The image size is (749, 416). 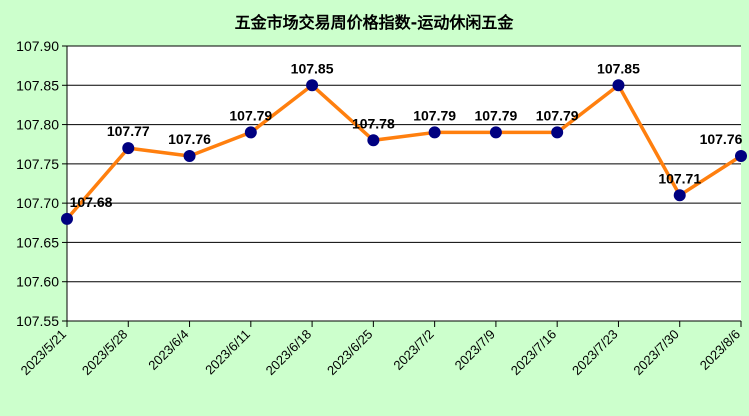 I want to click on data-label: 107.78, so click(x=373, y=123).